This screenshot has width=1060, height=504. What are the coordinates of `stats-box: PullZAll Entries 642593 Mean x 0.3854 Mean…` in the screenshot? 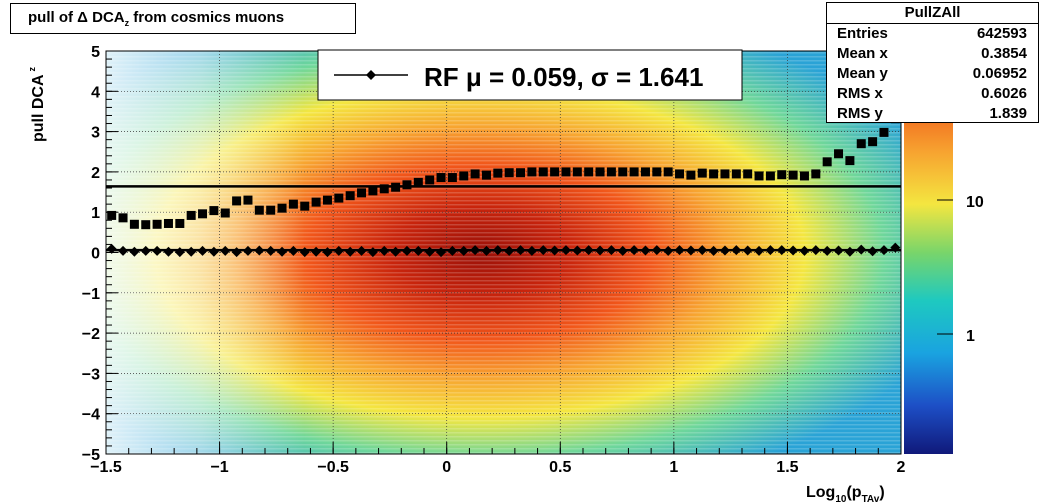 It's located at (932, 62).